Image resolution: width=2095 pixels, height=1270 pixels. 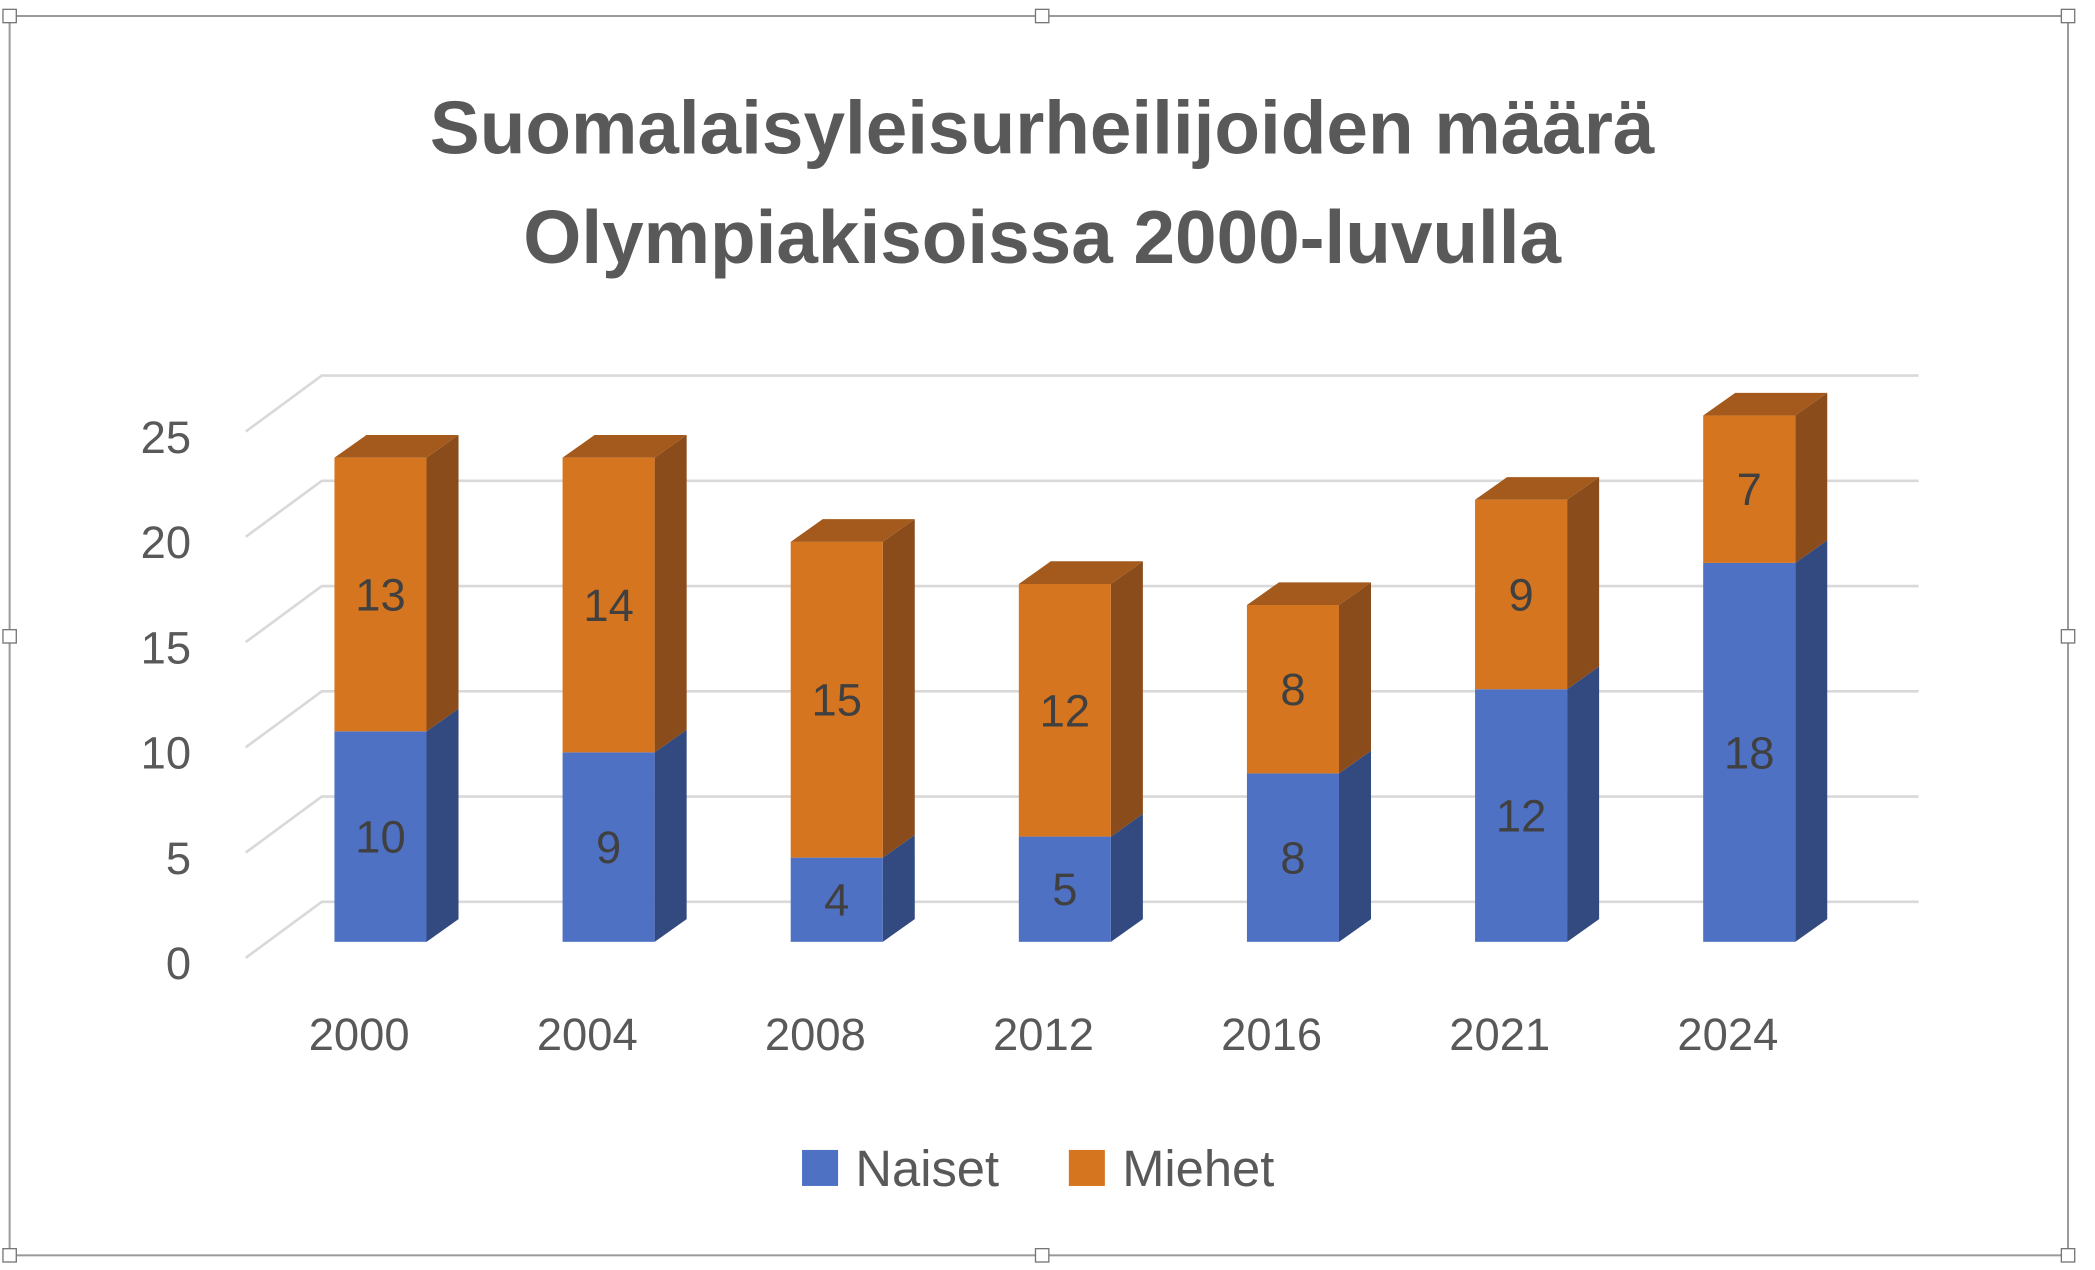 What do you see at coordinates (1042, 127) in the screenshot?
I see `chart-title-line-1: Suomalaisyleisurheilijoiden määrä` at bounding box center [1042, 127].